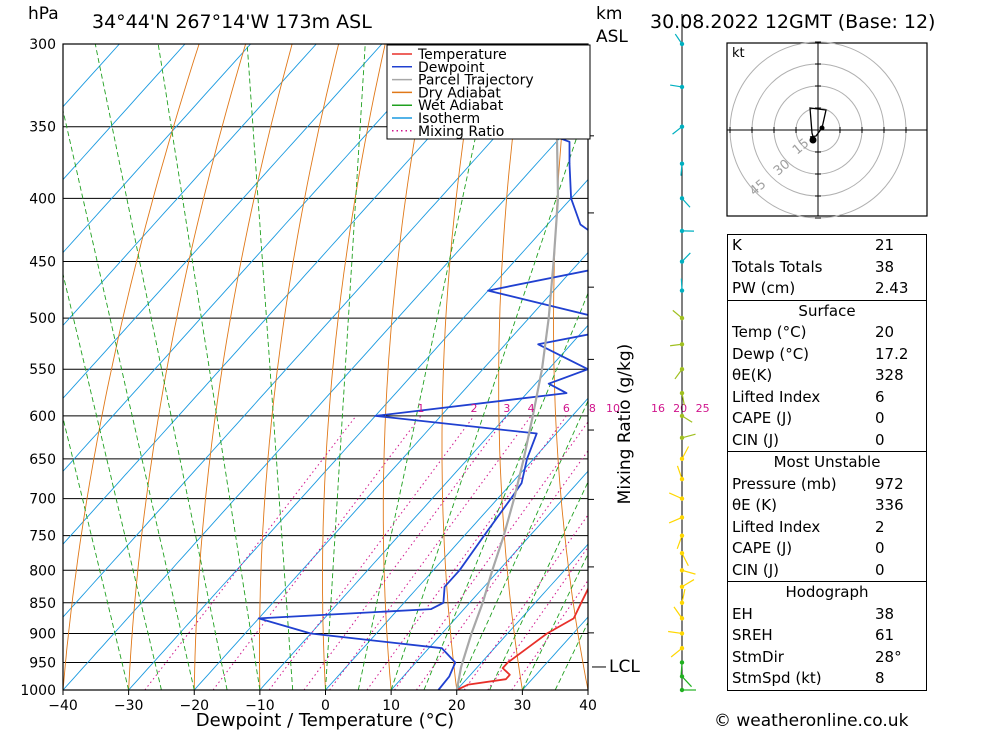 The image size is (1000, 733). Describe the element at coordinates (827, 289) in the screenshot. I see `index-row: PW (cm) 2.43` at that location.